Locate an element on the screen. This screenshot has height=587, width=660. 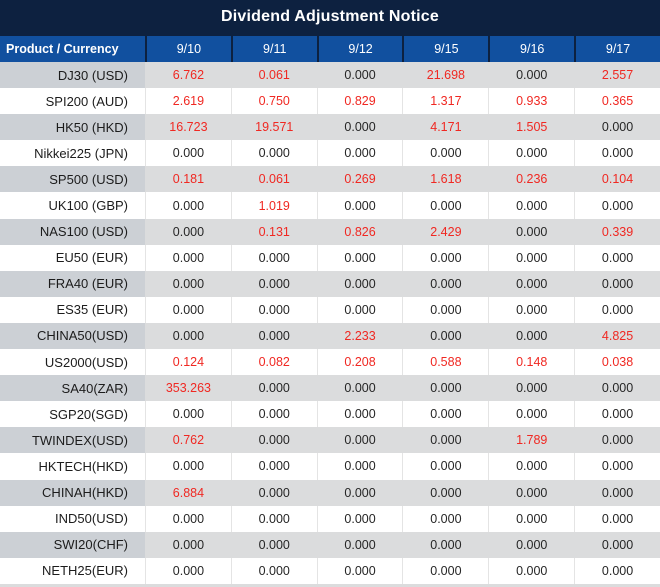
value-cell: 0.061 is located at coordinates (273, 179).